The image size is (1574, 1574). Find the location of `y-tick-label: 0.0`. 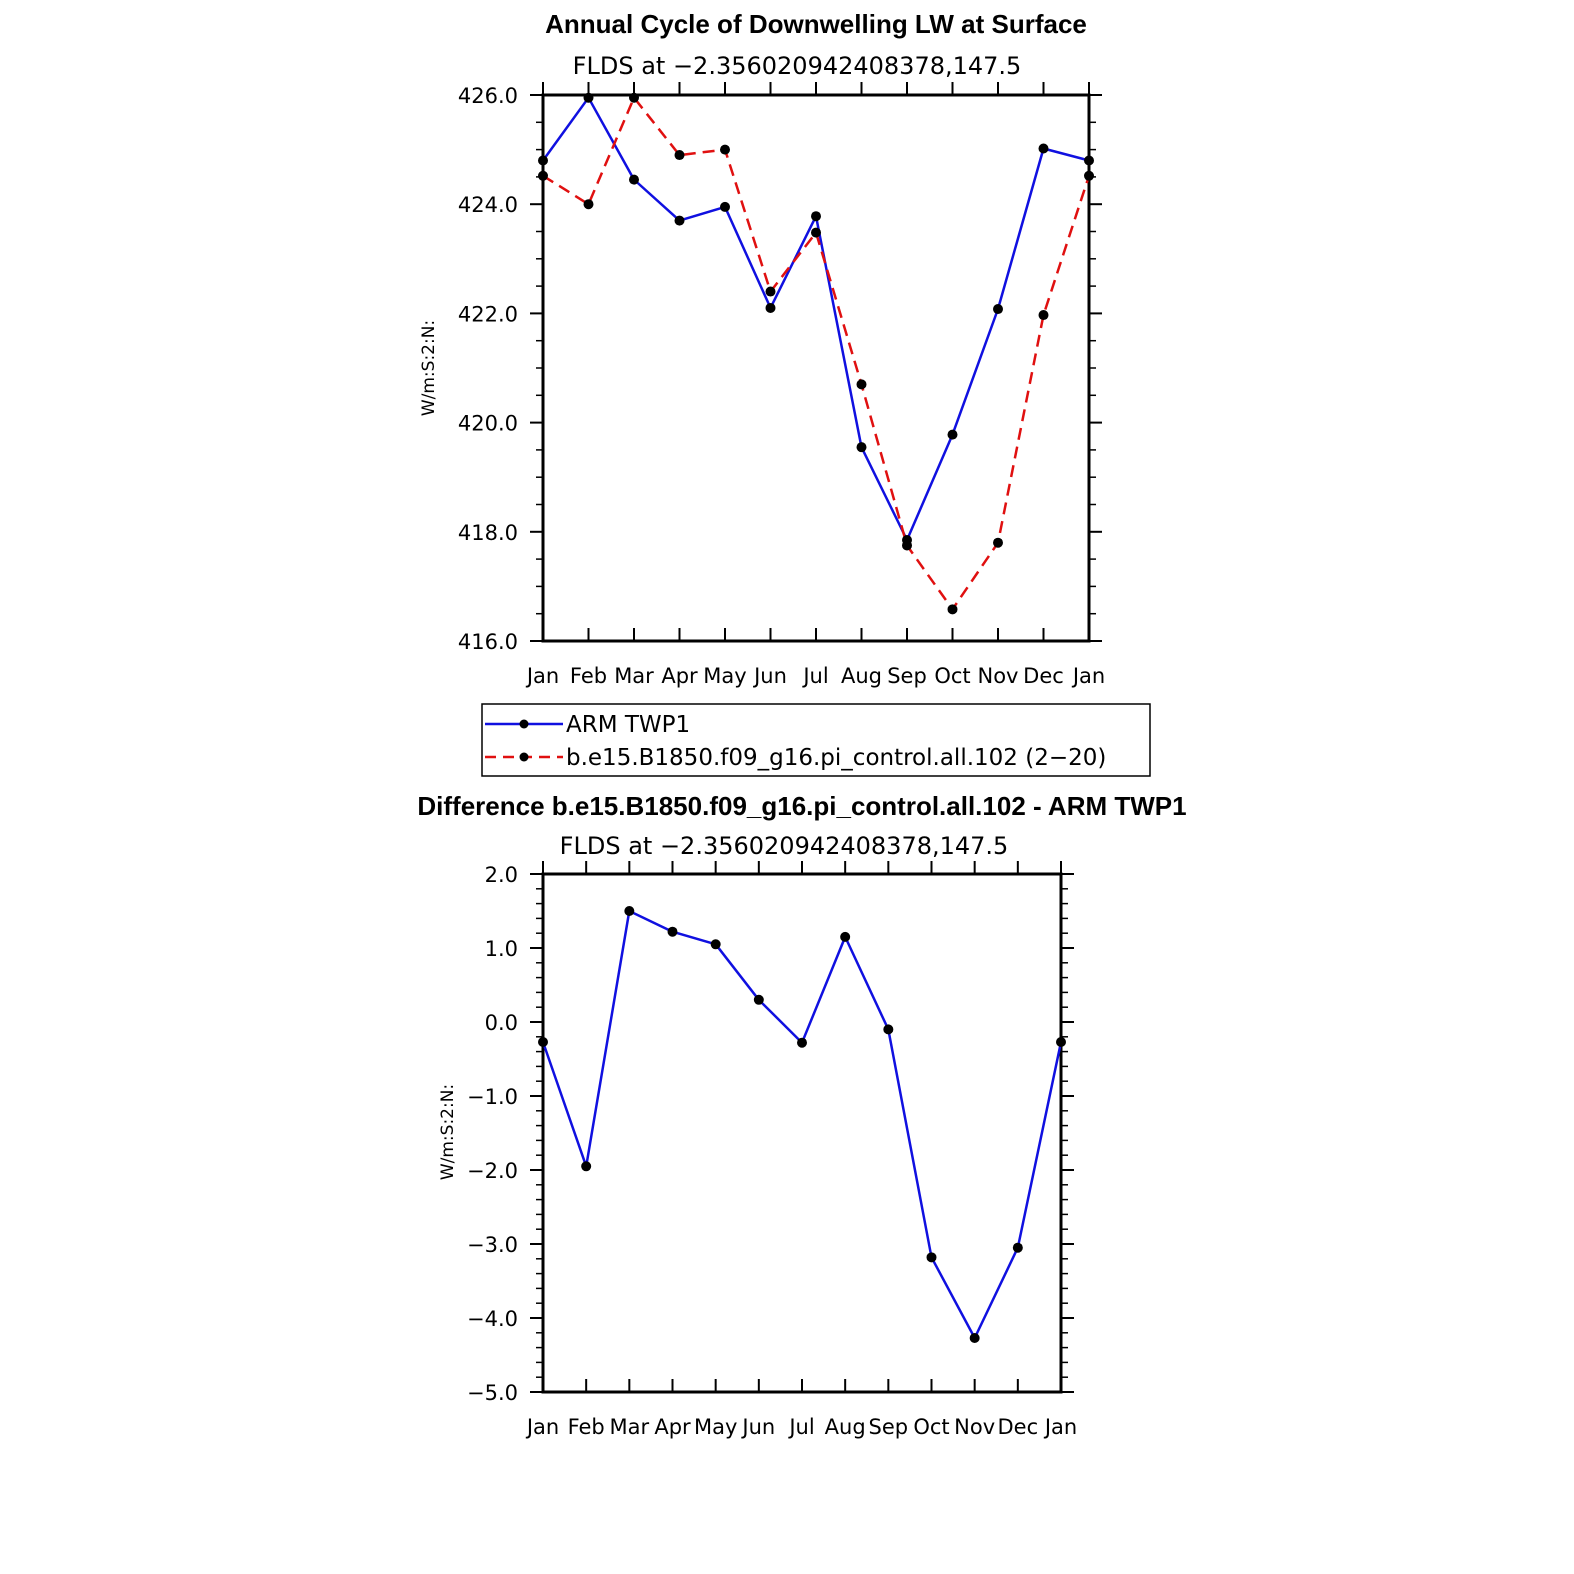

y-tick-label: 0.0 is located at coordinates (501, 1023).